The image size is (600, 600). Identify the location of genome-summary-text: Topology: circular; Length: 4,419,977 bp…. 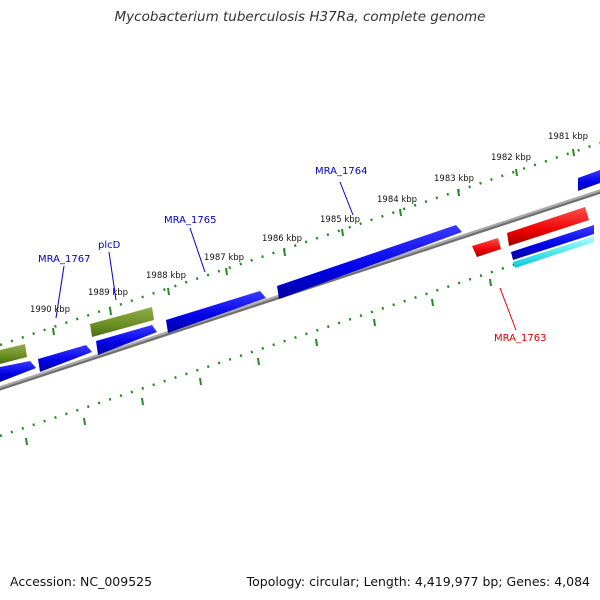
(418, 581).